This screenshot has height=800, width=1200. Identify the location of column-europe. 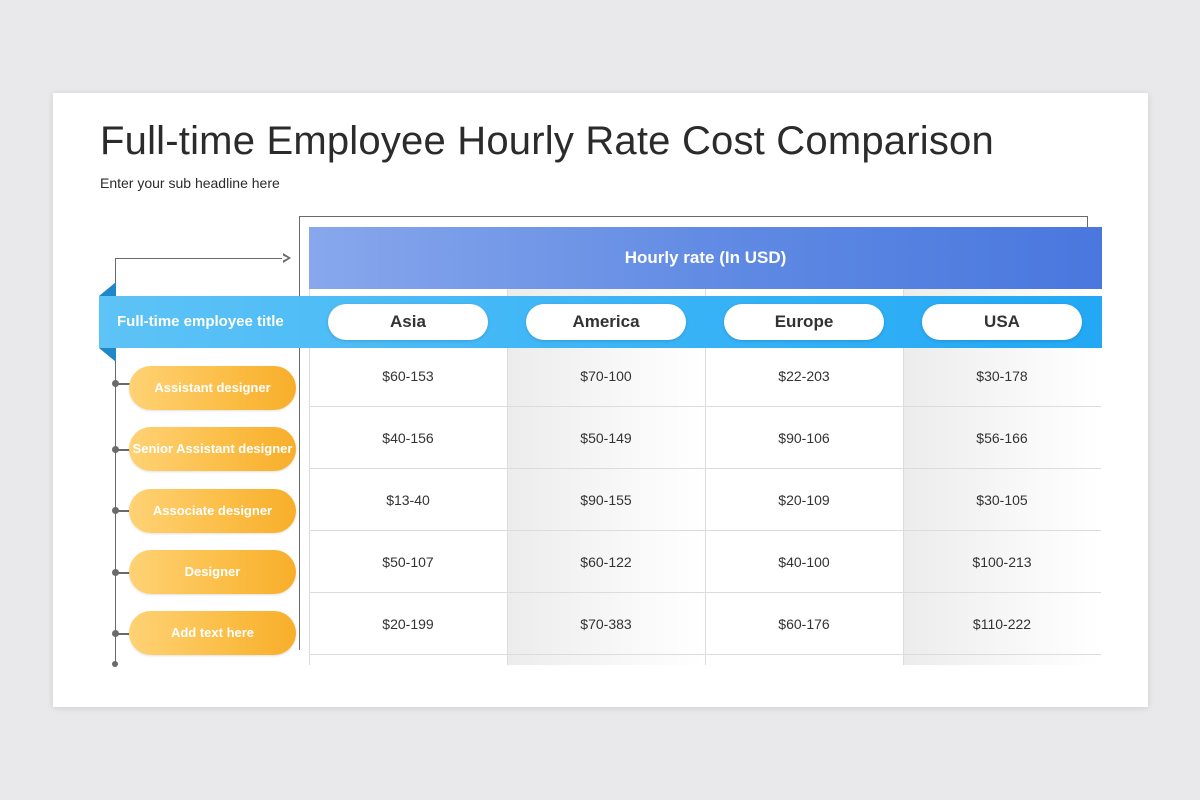
(804, 477).